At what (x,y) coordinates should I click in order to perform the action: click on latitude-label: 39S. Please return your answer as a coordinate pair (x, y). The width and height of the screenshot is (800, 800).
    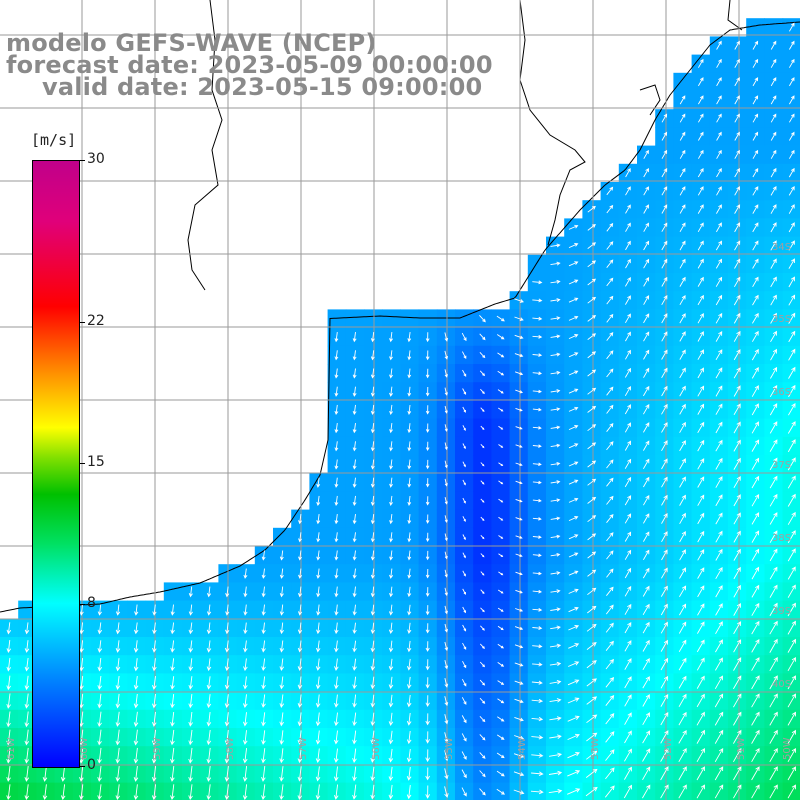
    Looking at the image, I should click on (781, 611).